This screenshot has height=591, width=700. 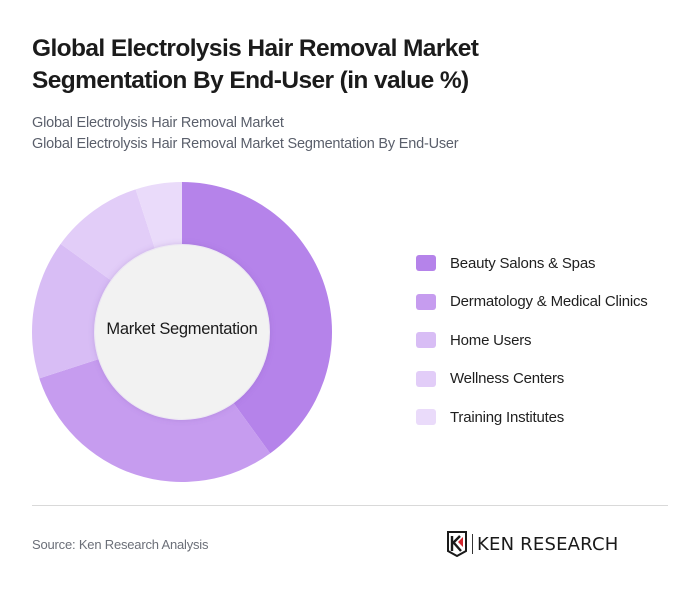 I want to click on legend-item: Training Institutes, so click(x=532, y=417).